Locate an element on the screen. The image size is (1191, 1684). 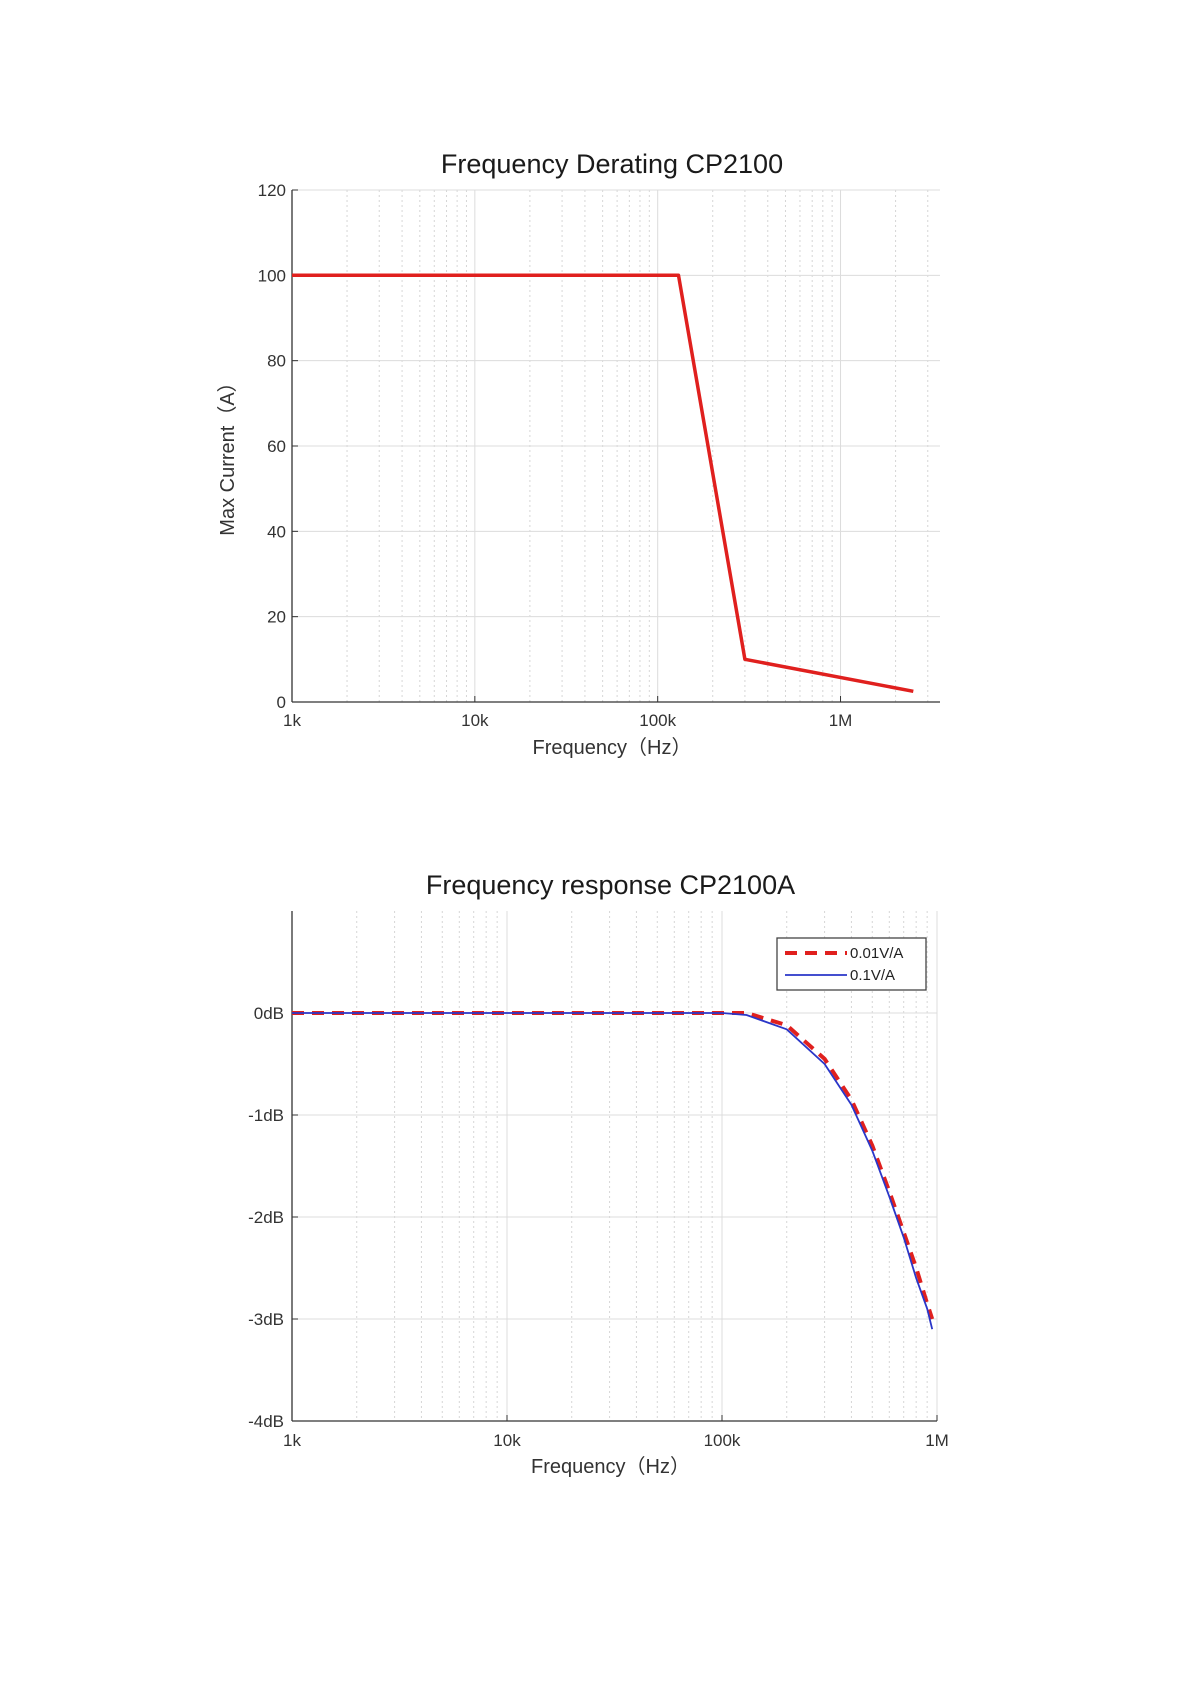
y-tick-label: 100 is located at coordinates (272, 275).